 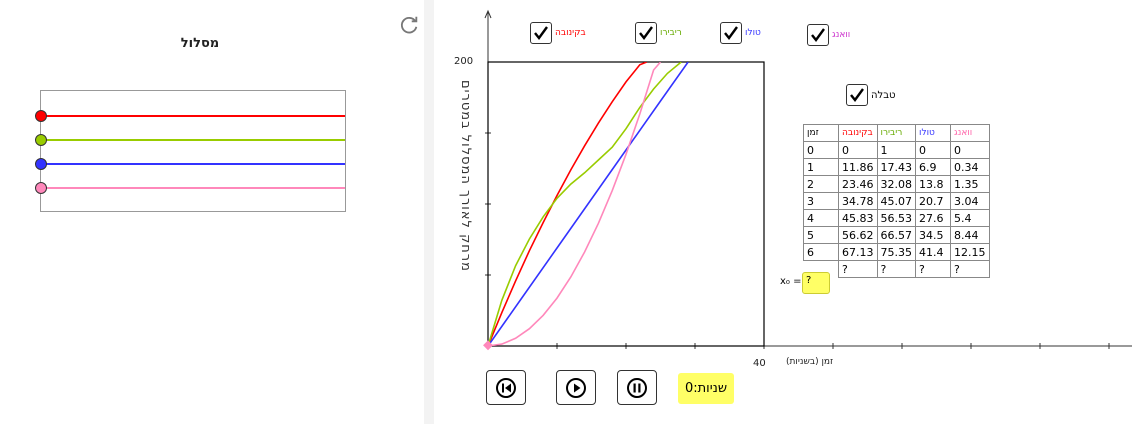 I want to click on pause-icon, so click(x=637, y=387).